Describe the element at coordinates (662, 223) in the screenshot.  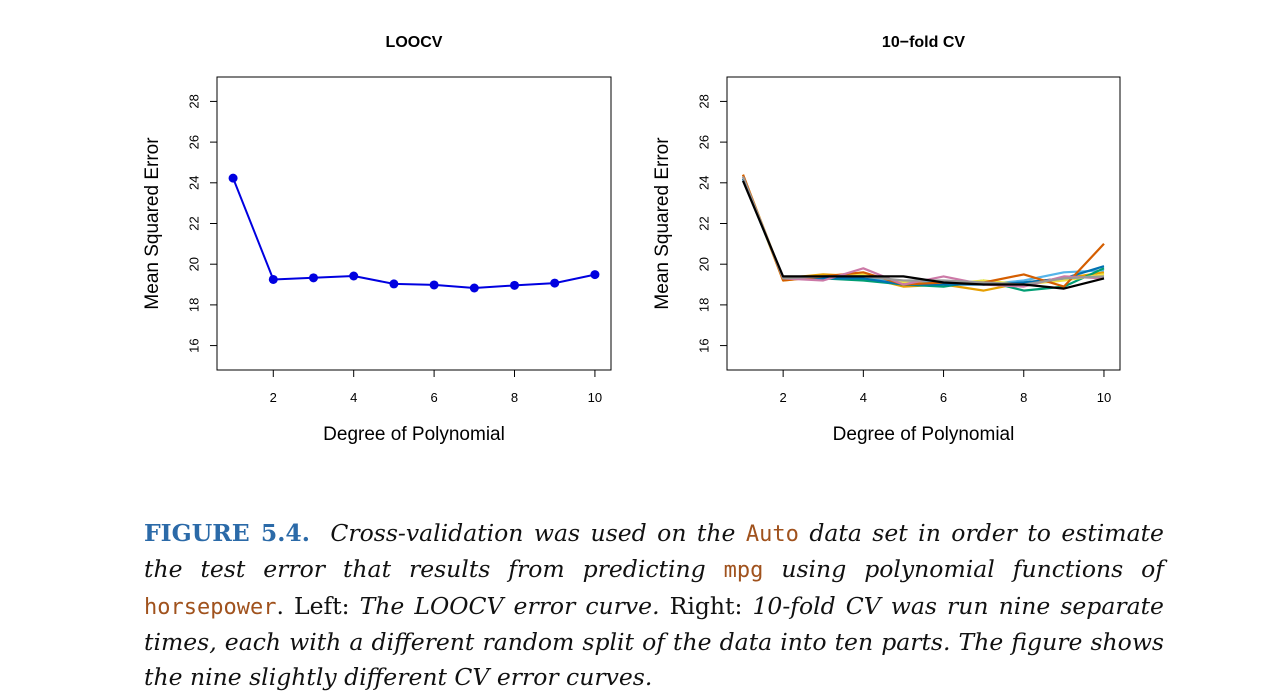
I see `chart-2-y-axis-label: Mean Squared Error` at that location.